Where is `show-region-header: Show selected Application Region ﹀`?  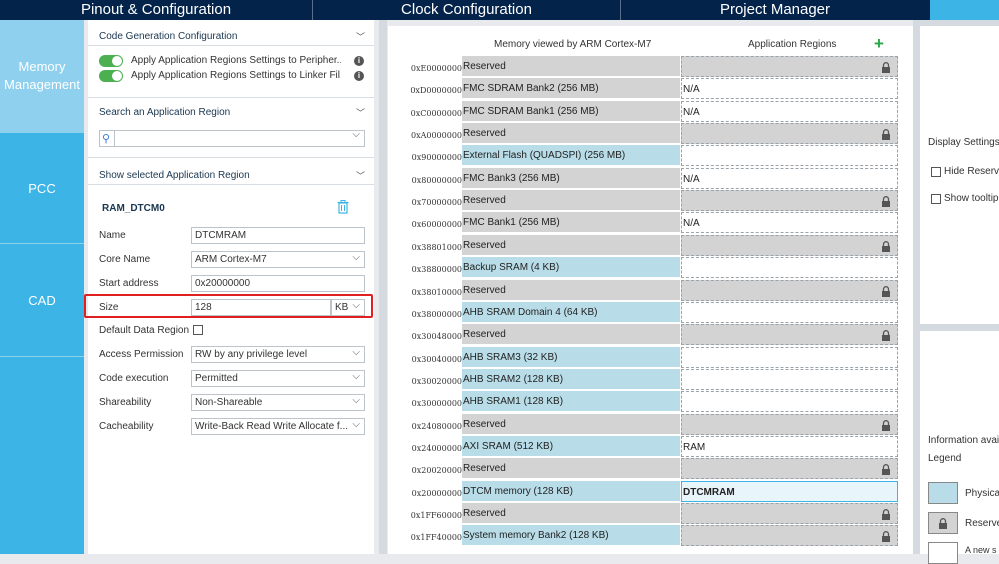
show-region-header: Show selected Application Region ﹀ is located at coordinates (232, 175).